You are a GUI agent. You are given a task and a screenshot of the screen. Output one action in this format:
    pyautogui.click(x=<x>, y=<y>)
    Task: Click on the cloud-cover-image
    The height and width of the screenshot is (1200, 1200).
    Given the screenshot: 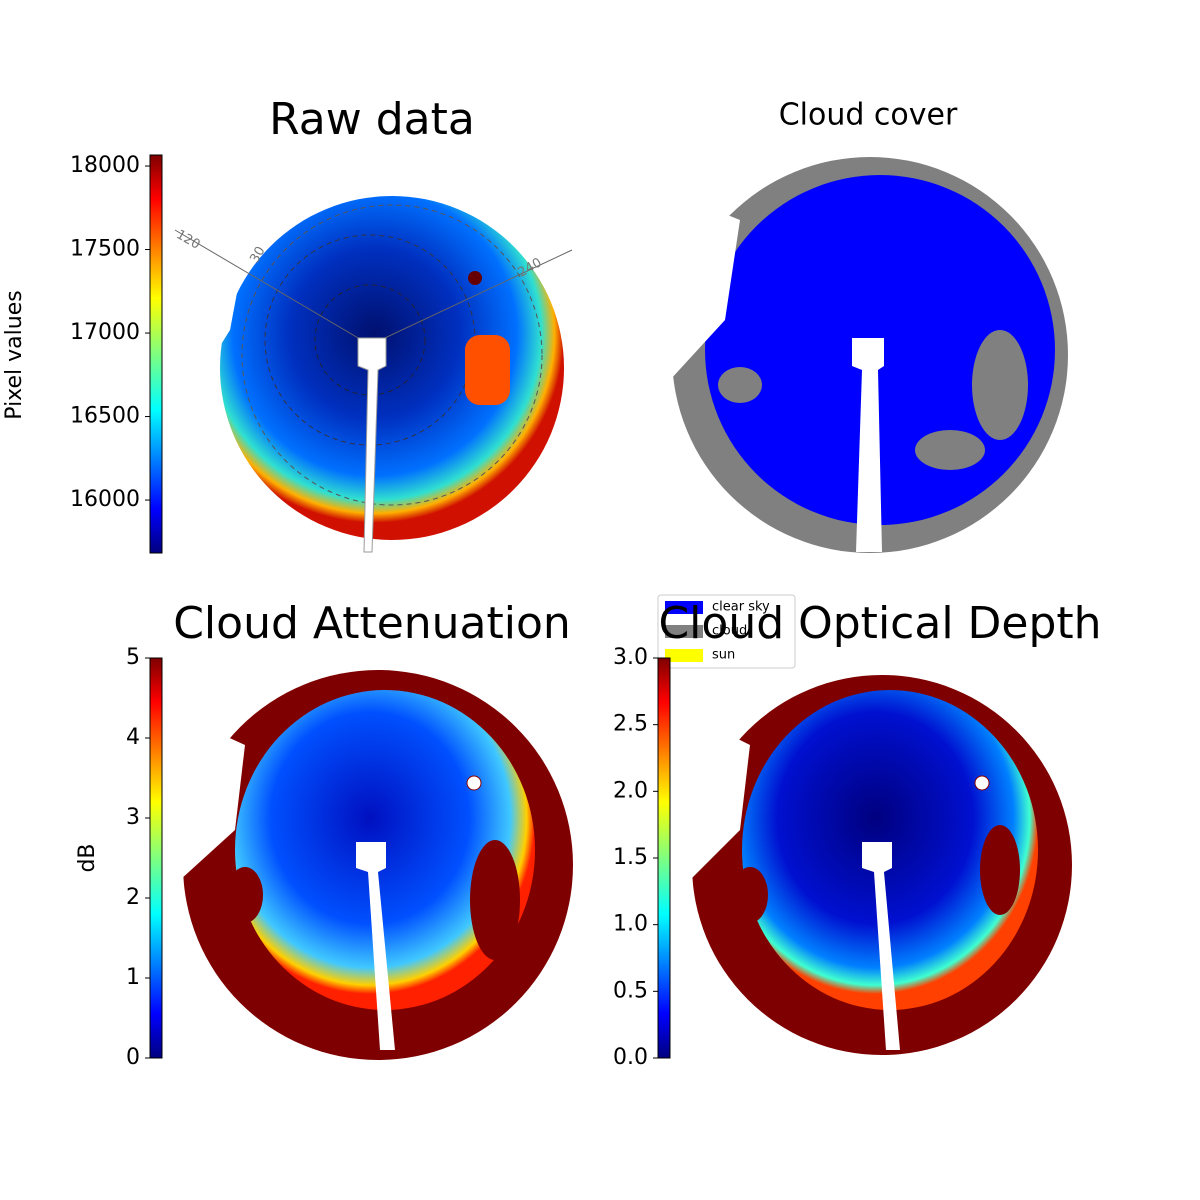 What is the action you would take?
    pyautogui.click(x=869, y=355)
    